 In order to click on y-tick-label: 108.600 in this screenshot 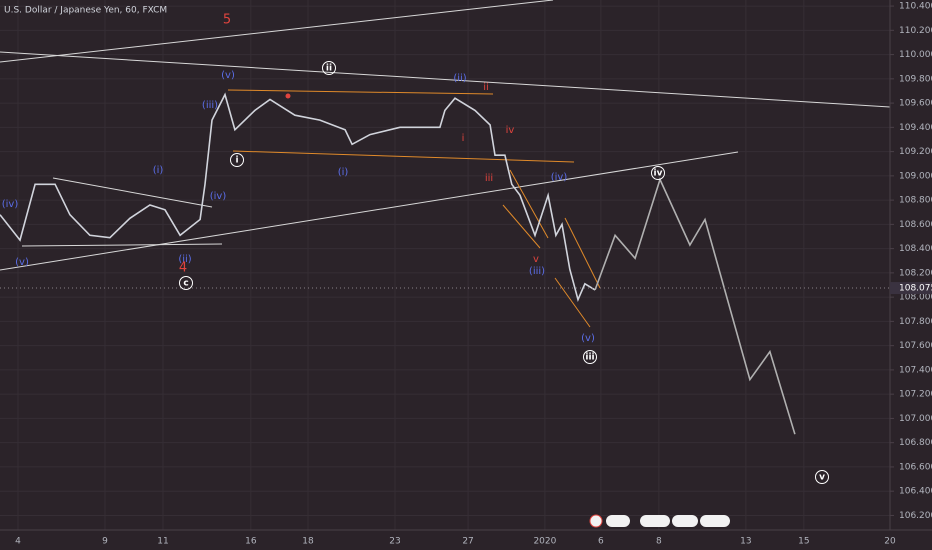, I will do `click(915, 225)`.